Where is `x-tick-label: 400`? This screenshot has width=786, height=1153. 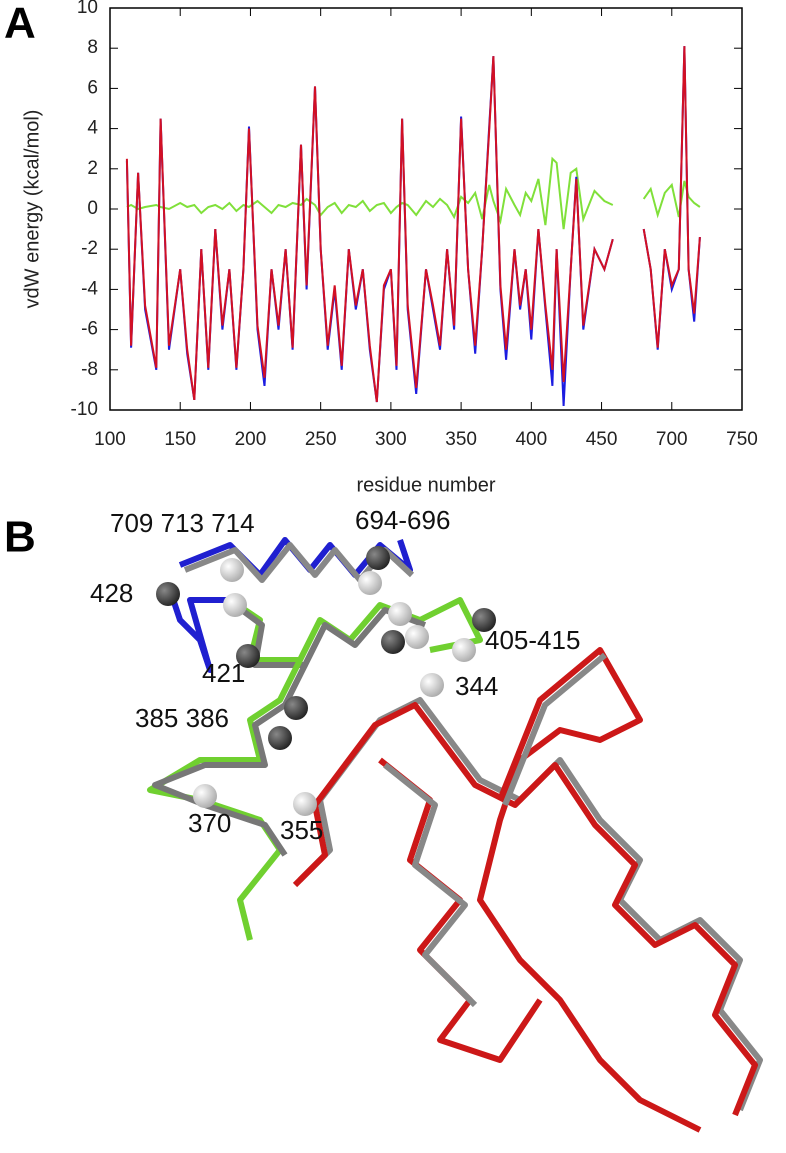 x-tick-label: 400 is located at coordinates (531, 439).